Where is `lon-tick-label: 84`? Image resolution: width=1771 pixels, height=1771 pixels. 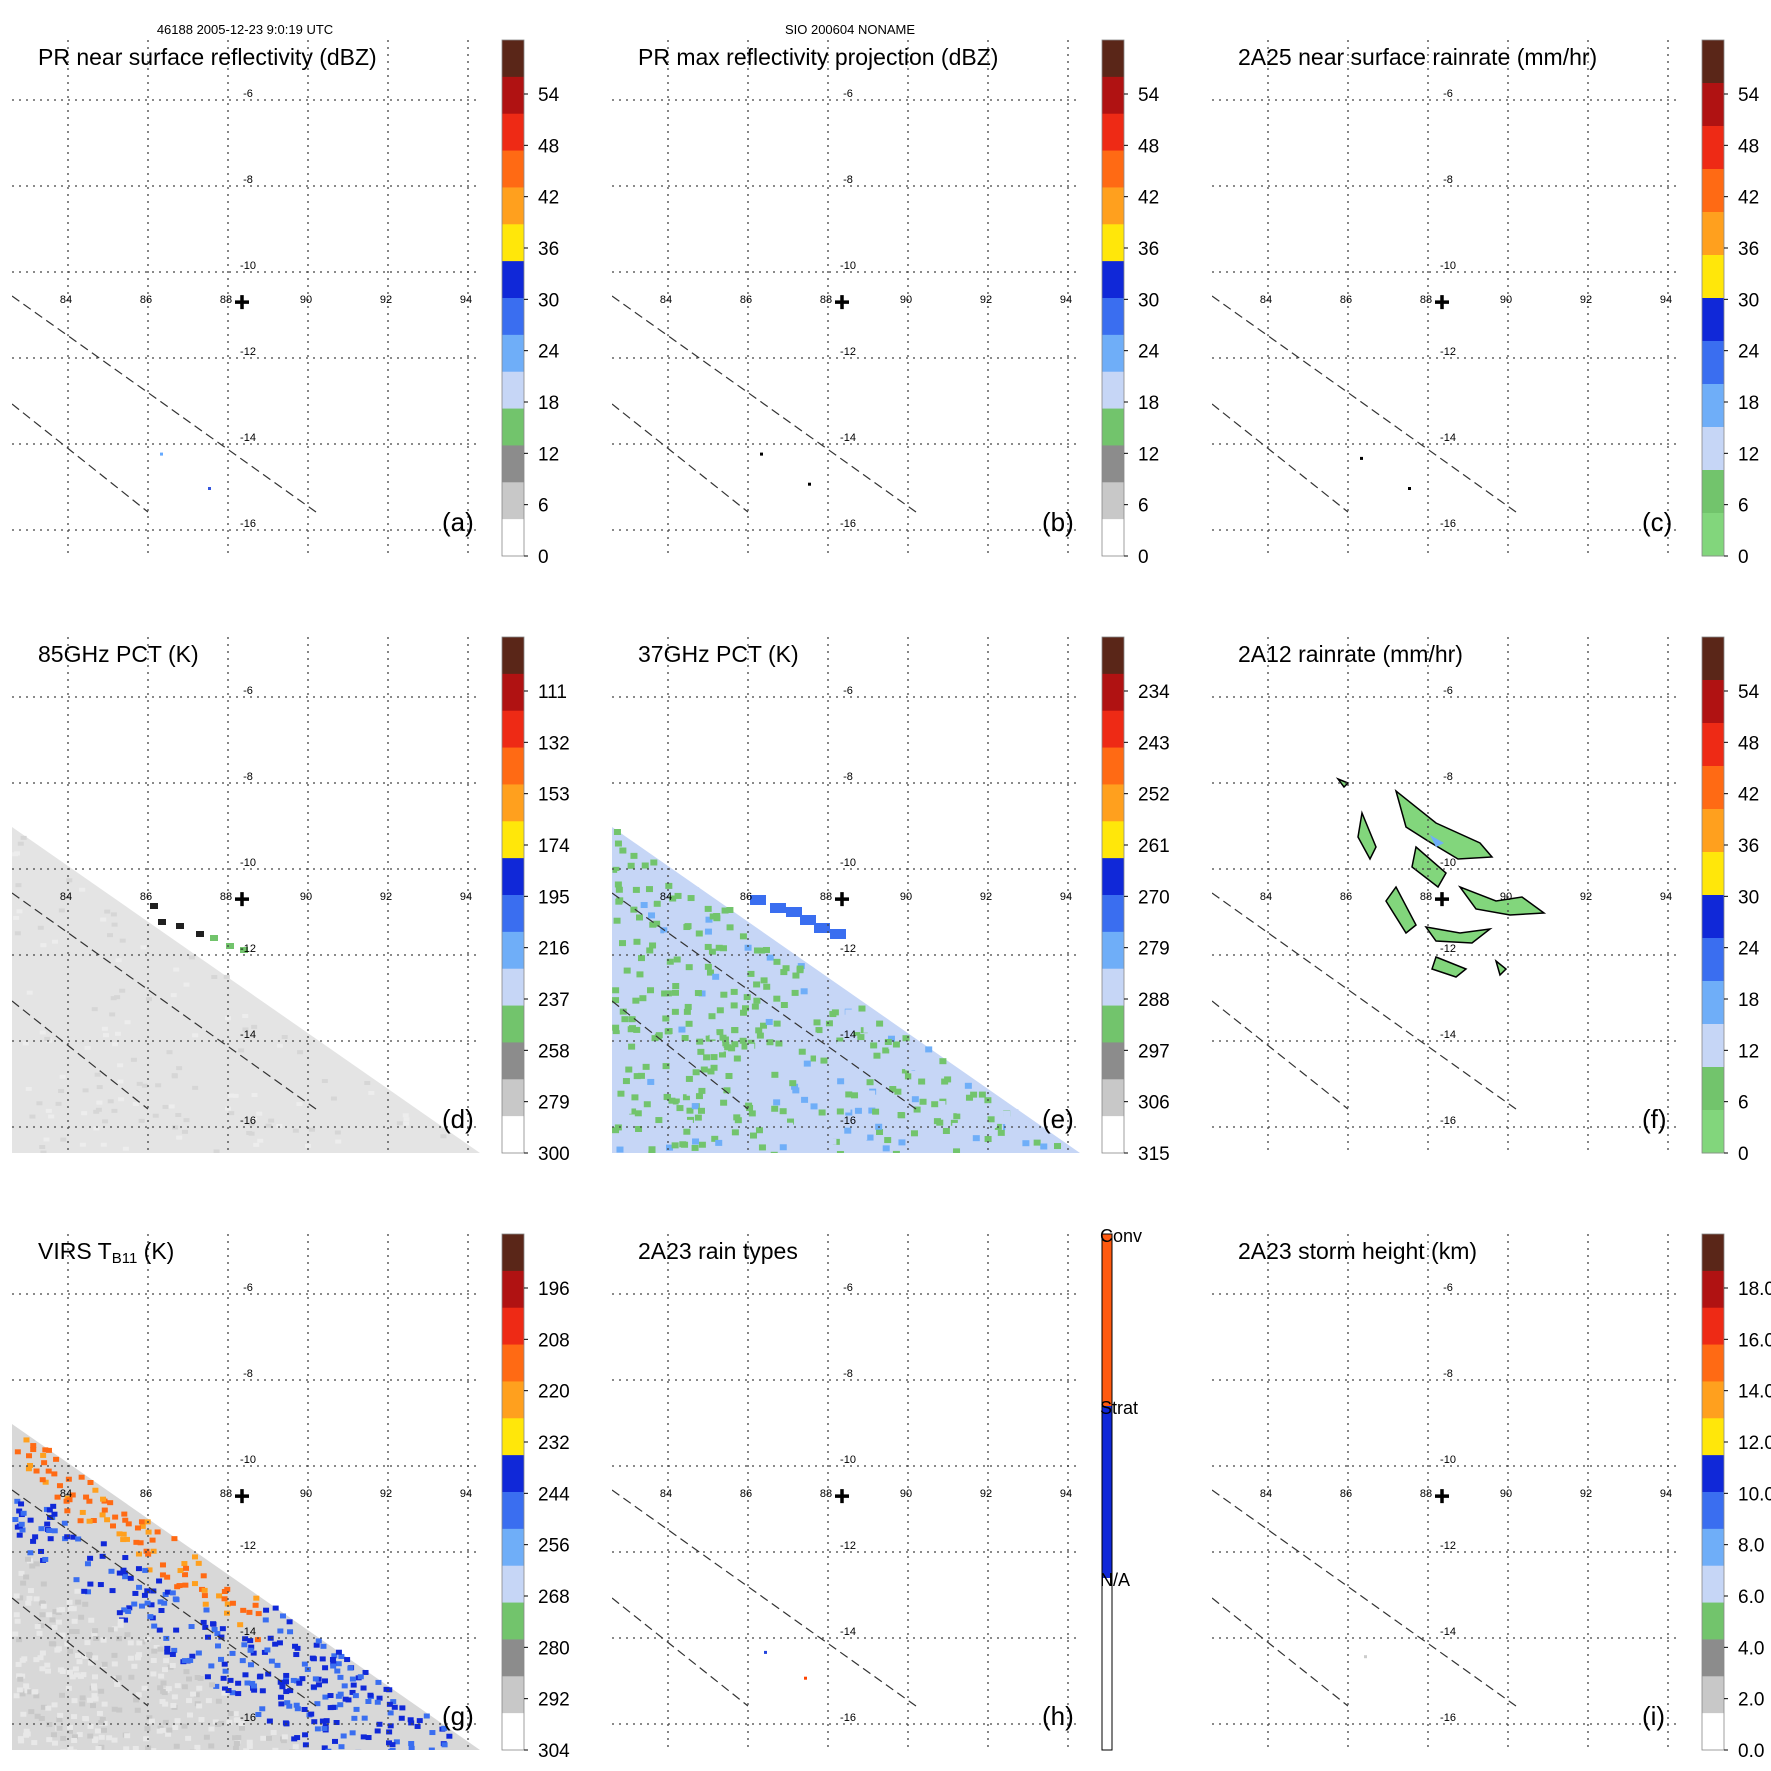
lon-tick-label: 84 is located at coordinates (1266, 300).